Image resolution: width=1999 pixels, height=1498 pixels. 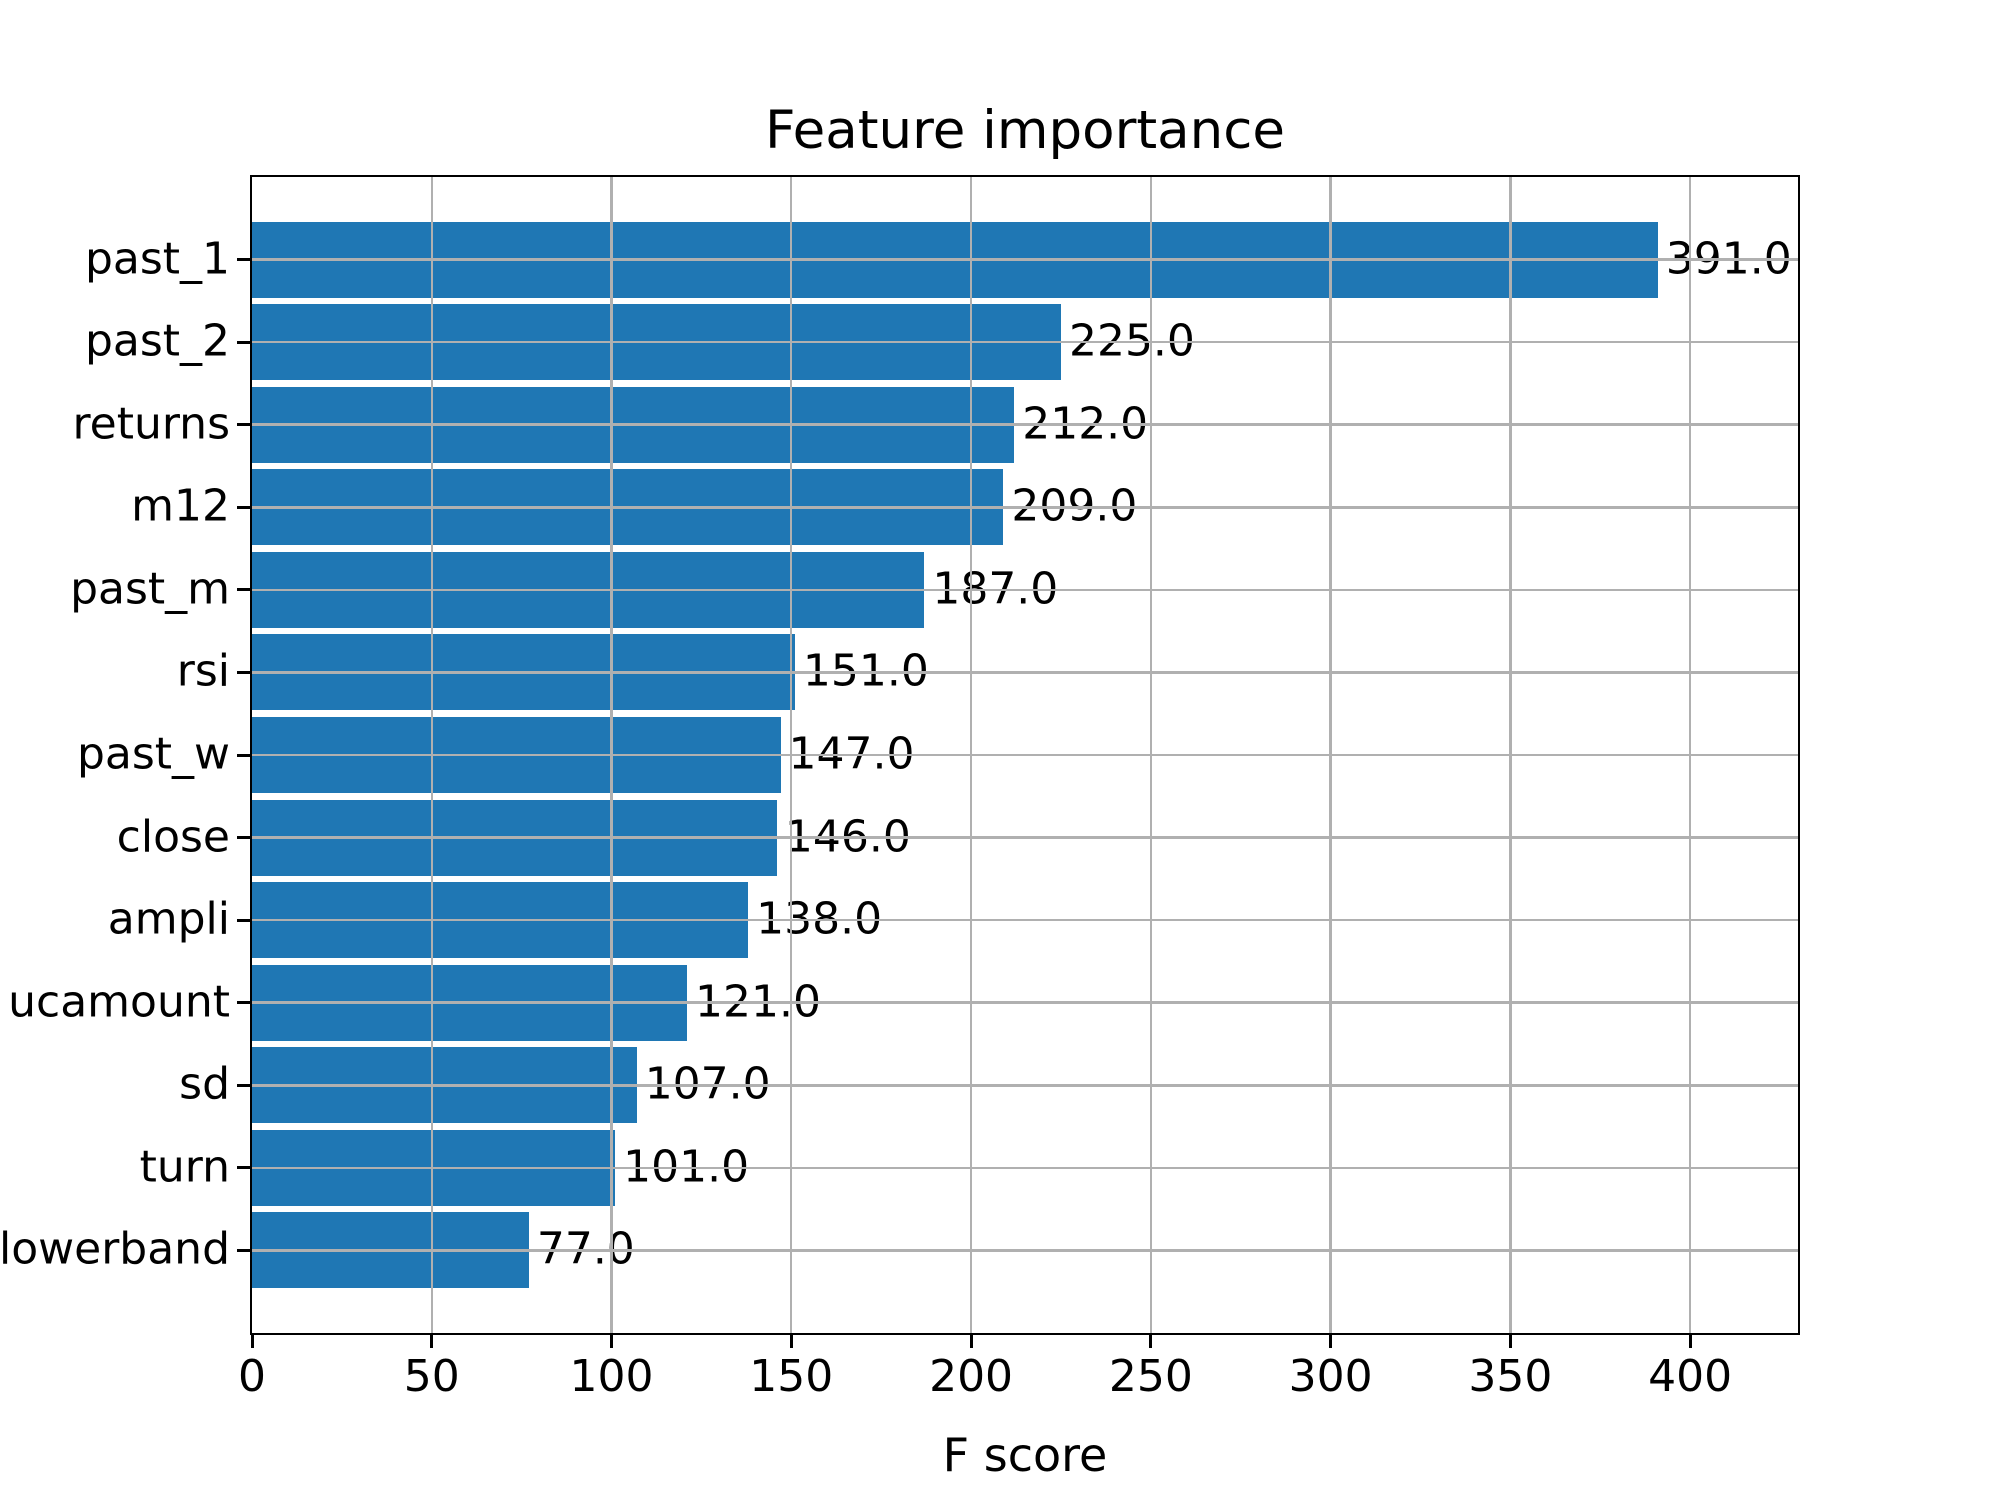 I want to click on y-tick-label-m12: m12, so click(x=180, y=506).